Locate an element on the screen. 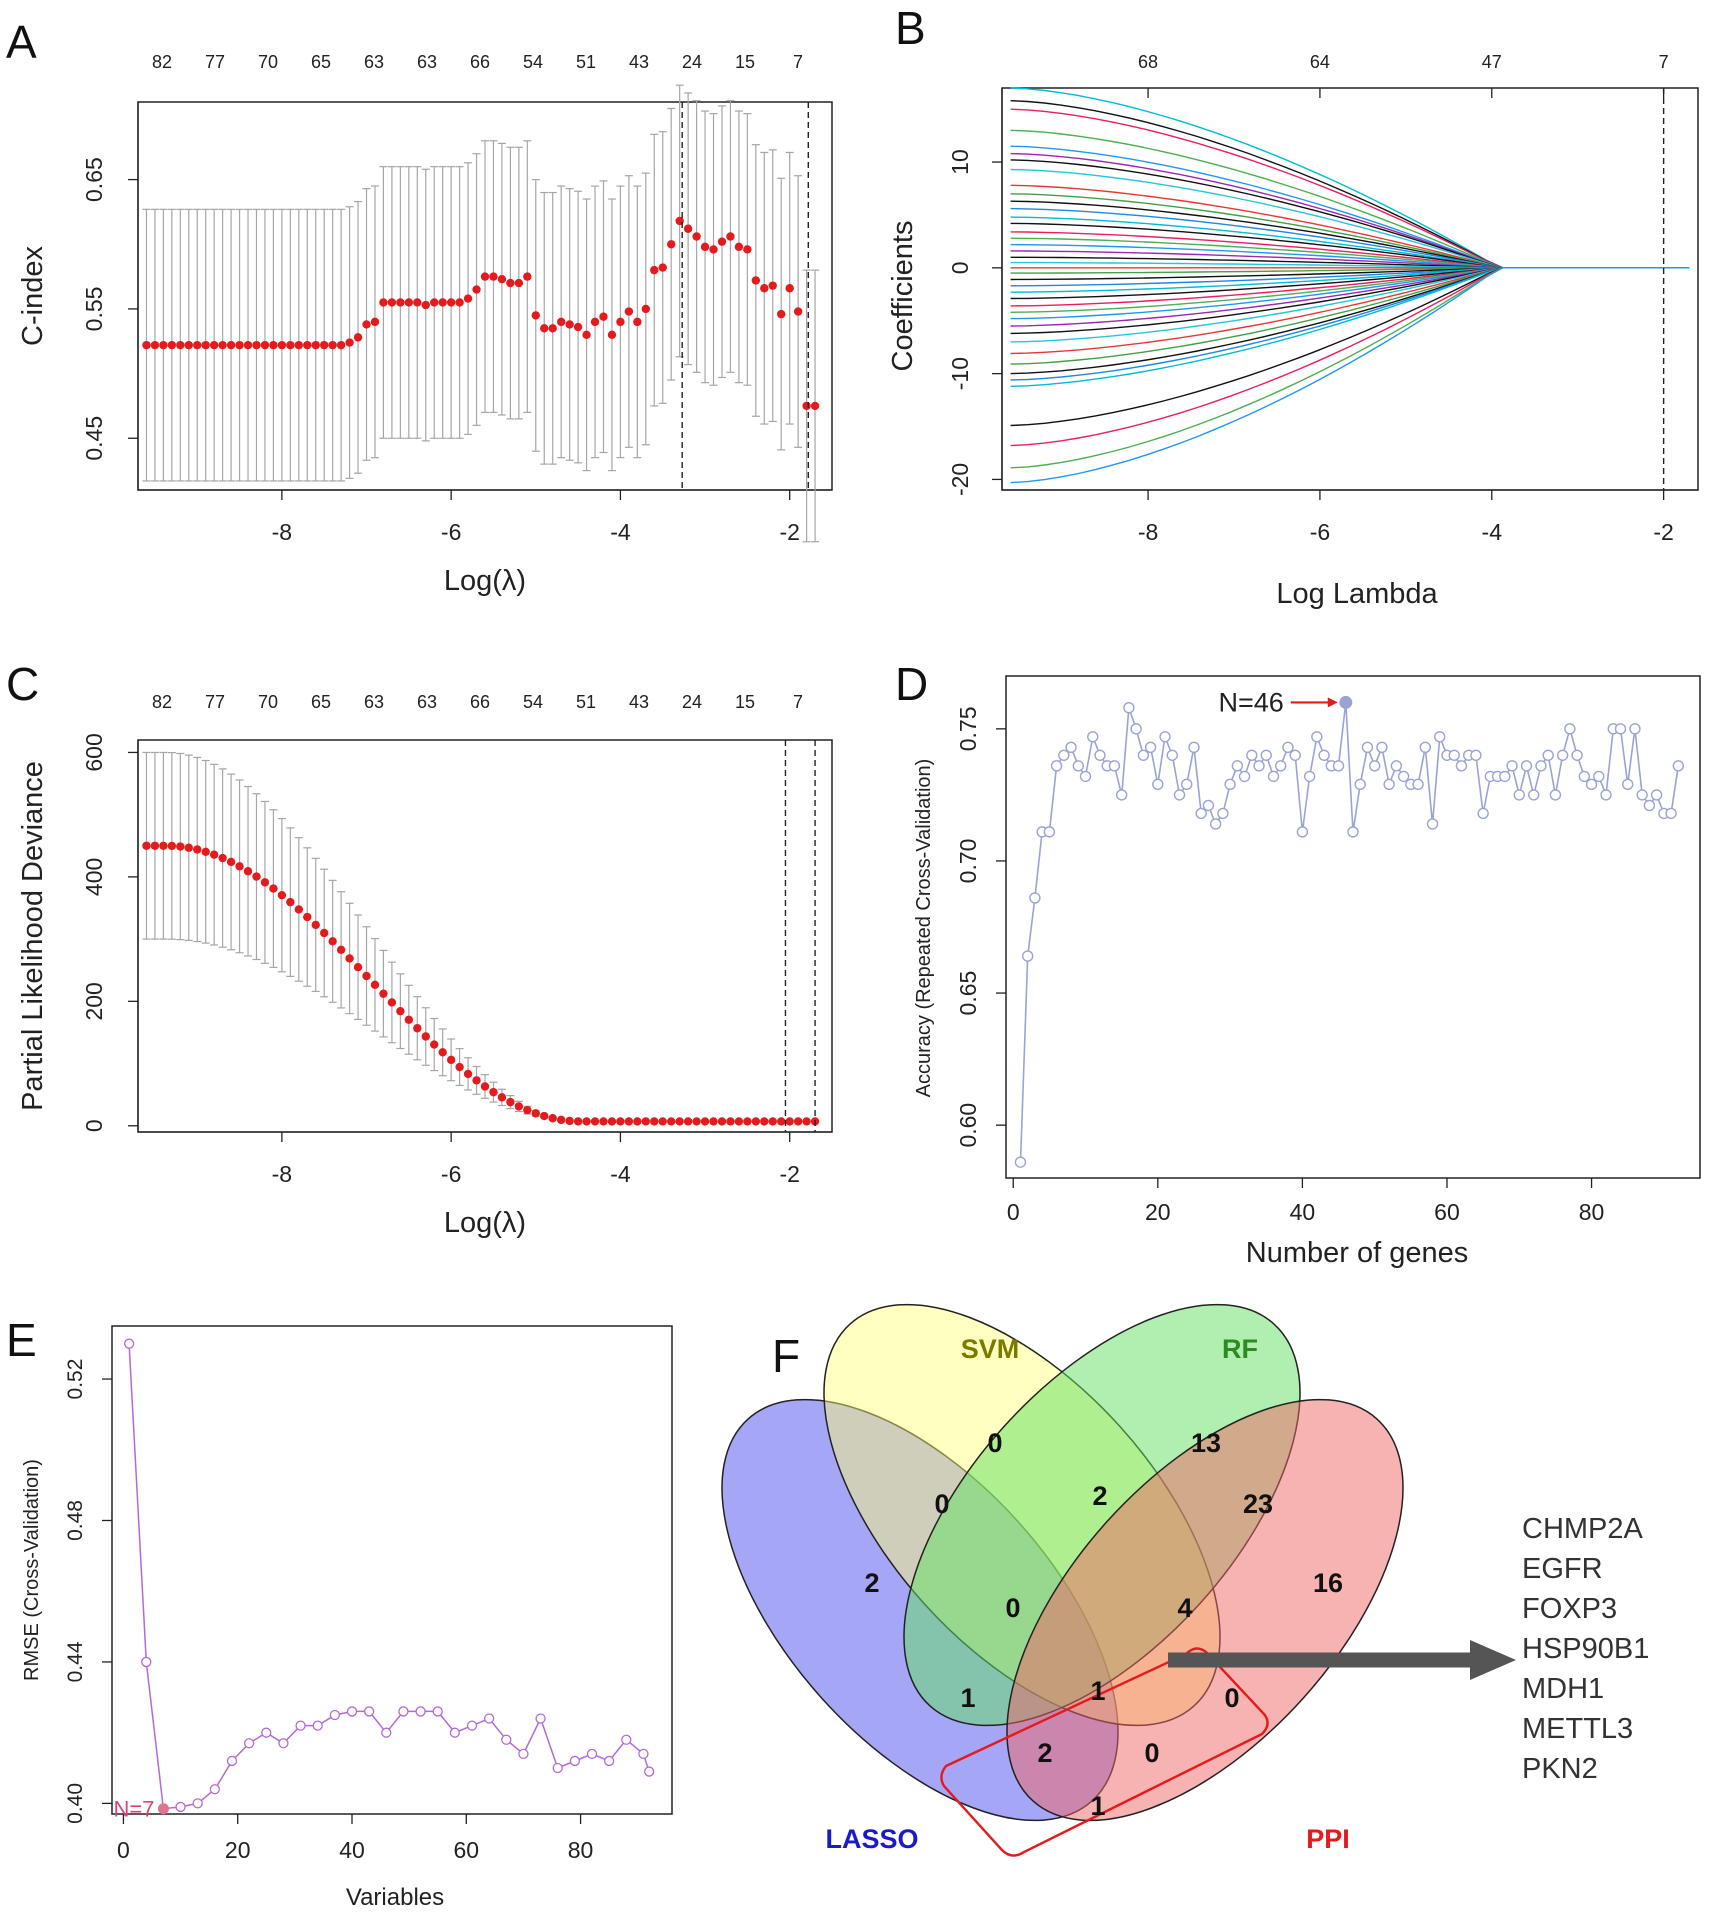 The width and height of the screenshot is (1713, 1916). panel-b-xtick-label: -4 is located at coordinates (1492, 532).